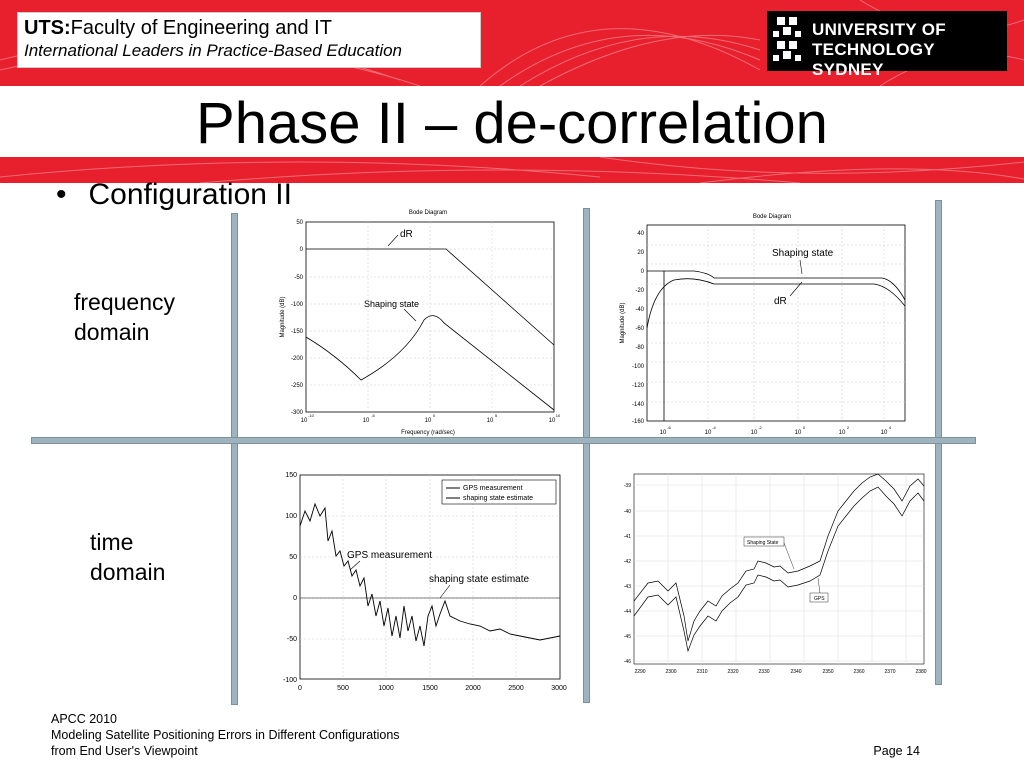 This screenshot has height=768, width=1024. Describe the element at coordinates (640, 234) in the screenshot. I see `svg-text: 40` at that location.